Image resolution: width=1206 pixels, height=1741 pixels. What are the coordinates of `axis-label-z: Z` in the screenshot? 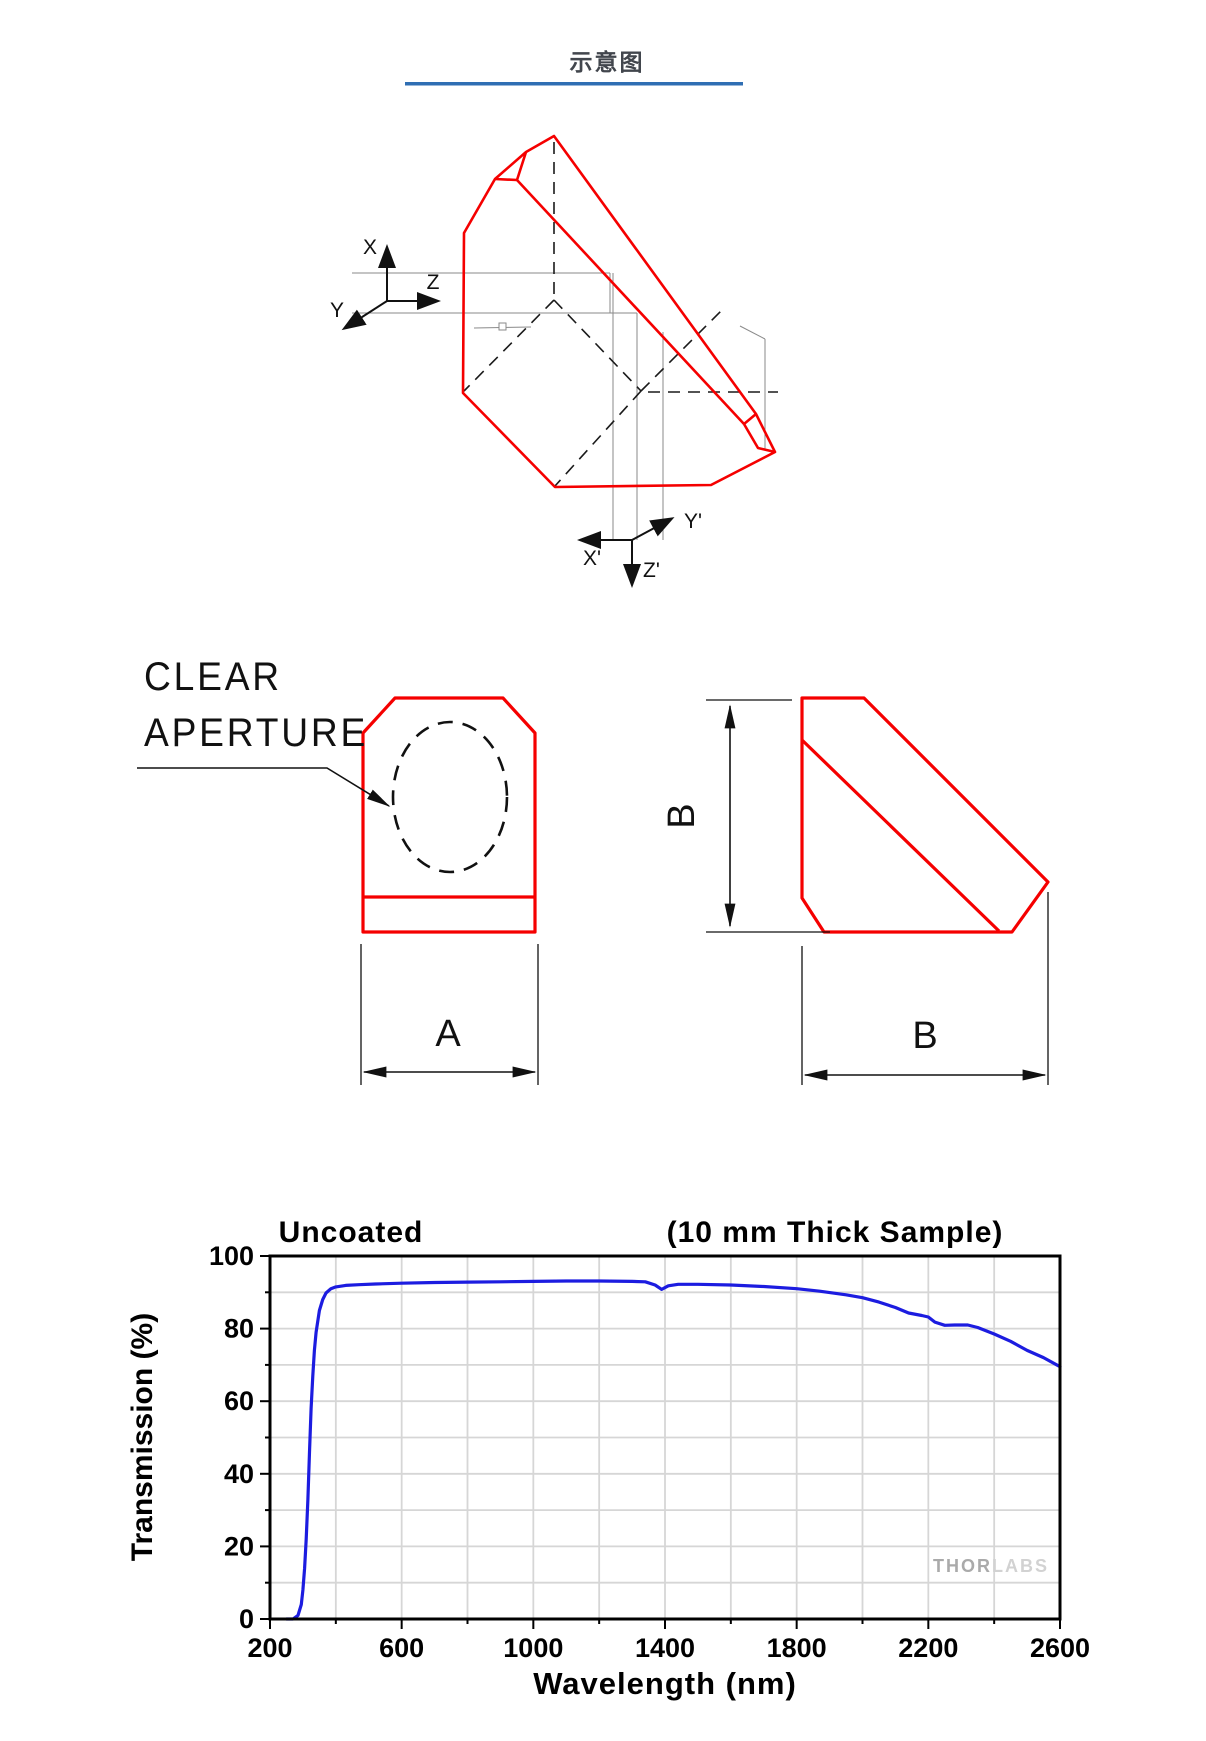 It's located at (433, 282).